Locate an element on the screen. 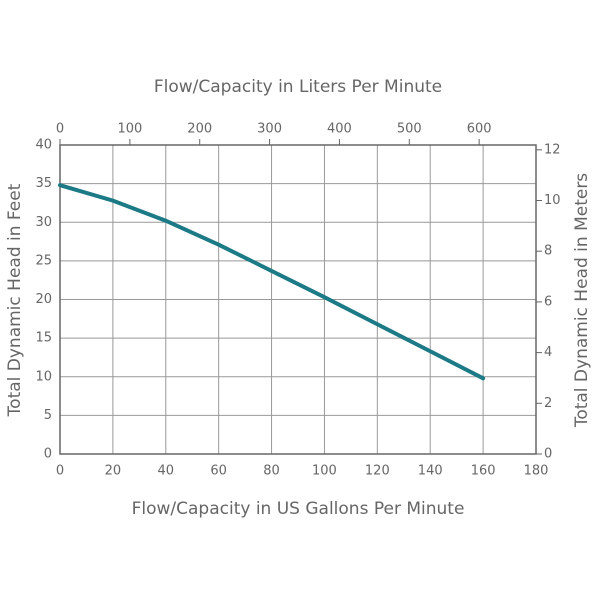  right-tick-label: 12 is located at coordinates (552, 149).